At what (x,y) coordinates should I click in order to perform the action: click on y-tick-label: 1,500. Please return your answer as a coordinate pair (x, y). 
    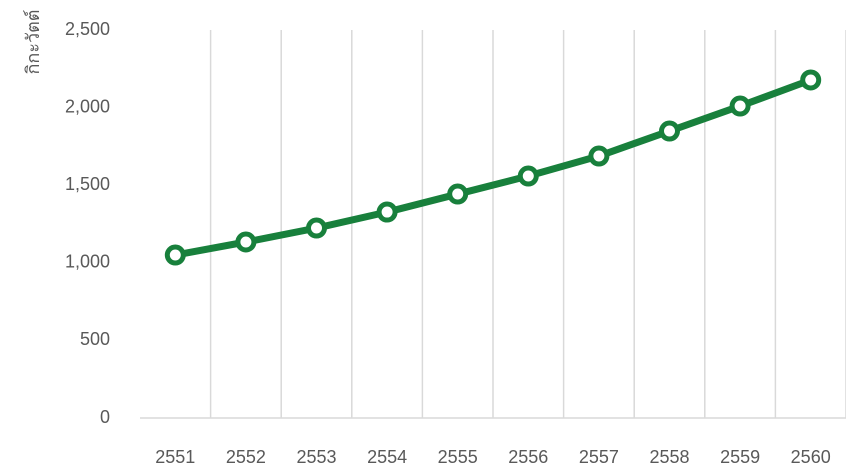
    Looking at the image, I should click on (87, 184).